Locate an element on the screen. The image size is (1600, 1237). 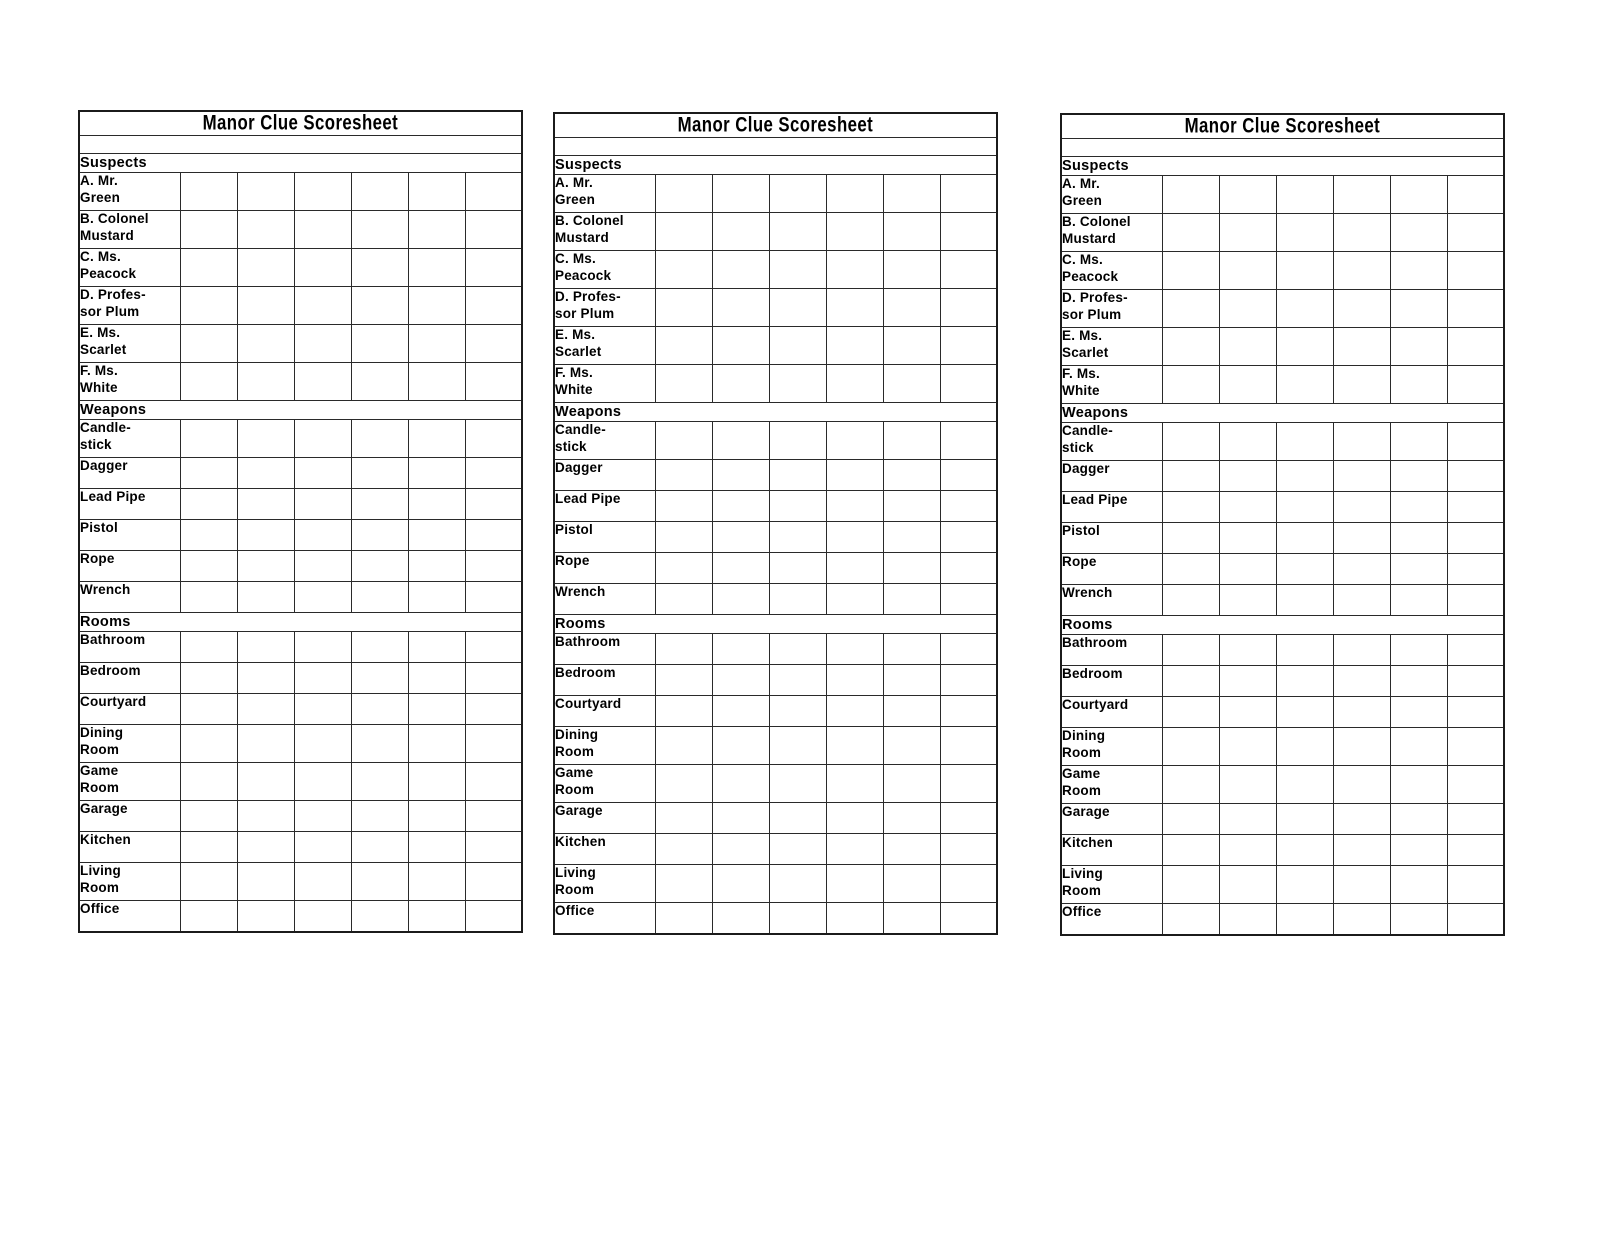
row-label-line: Green is located at coordinates (1082, 200).